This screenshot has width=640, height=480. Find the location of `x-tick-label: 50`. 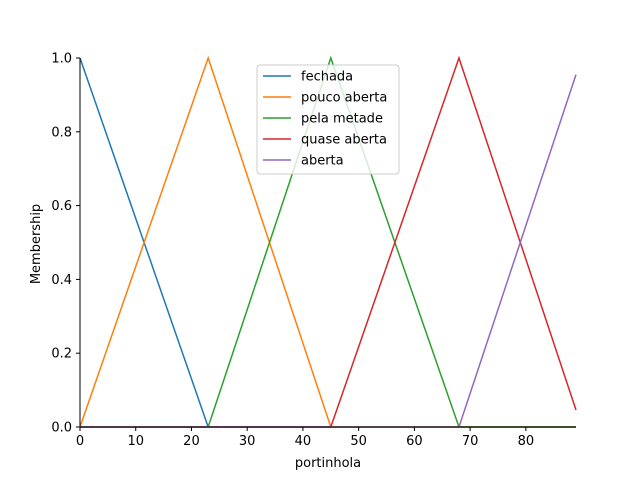

x-tick-label: 50 is located at coordinates (358, 441).